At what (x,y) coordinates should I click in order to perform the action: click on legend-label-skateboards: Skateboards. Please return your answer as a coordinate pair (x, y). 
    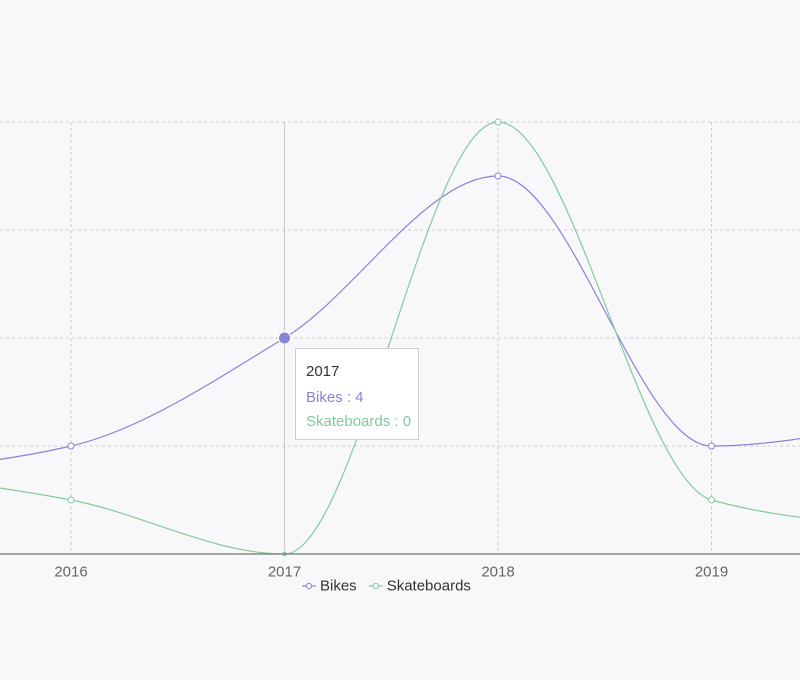
    Looking at the image, I should click on (429, 586).